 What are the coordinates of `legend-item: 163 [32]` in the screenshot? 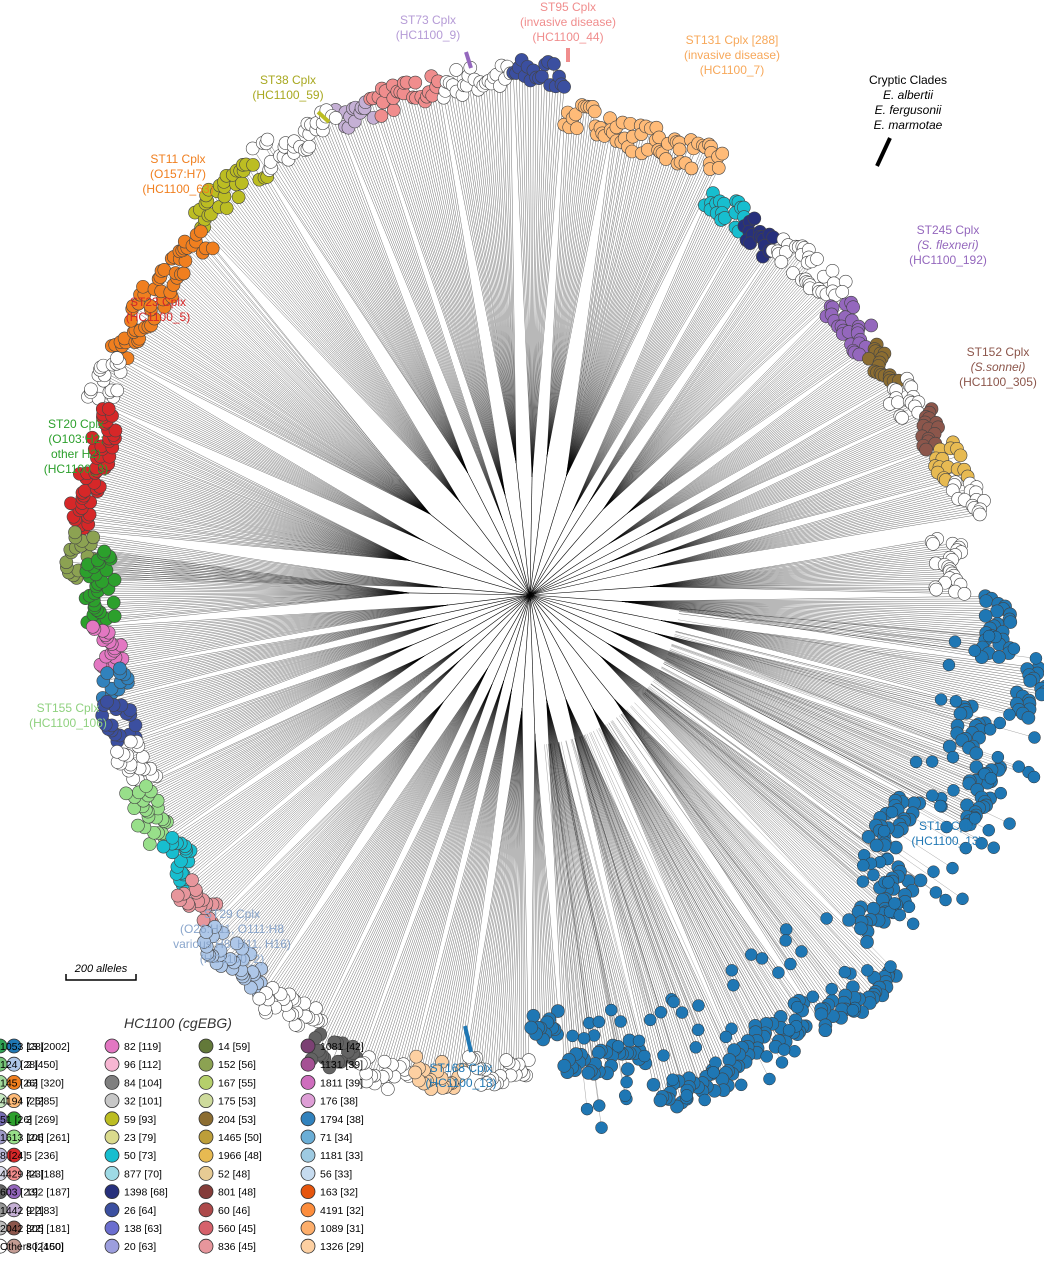 It's located at (329, 1191).